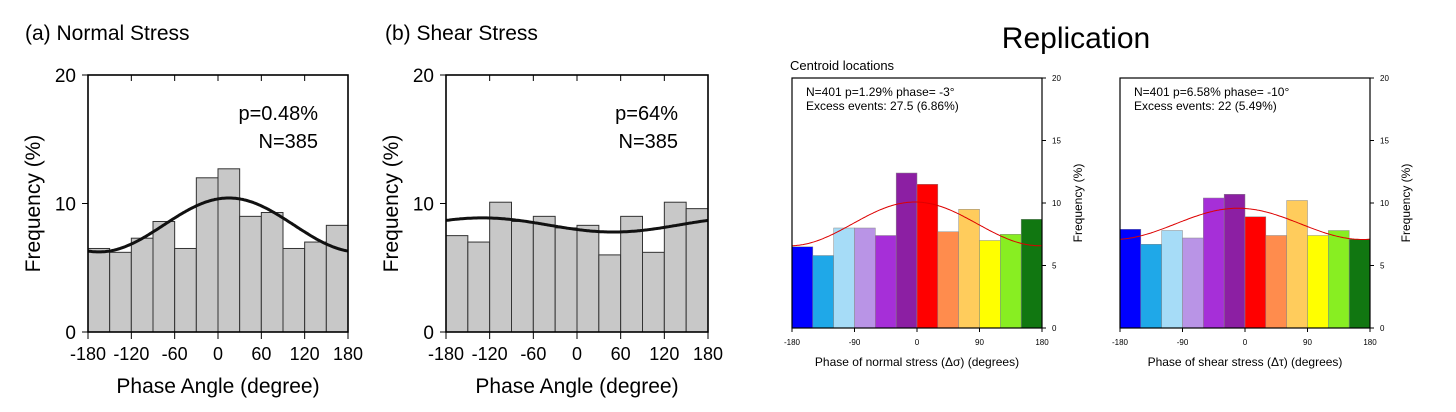 This screenshot has height=412, width=1456. What do you see at coordinates (107, 33) in the screenshot?
I see `chart-title: (a) Normal Stress` at bounding box center [107, 33].